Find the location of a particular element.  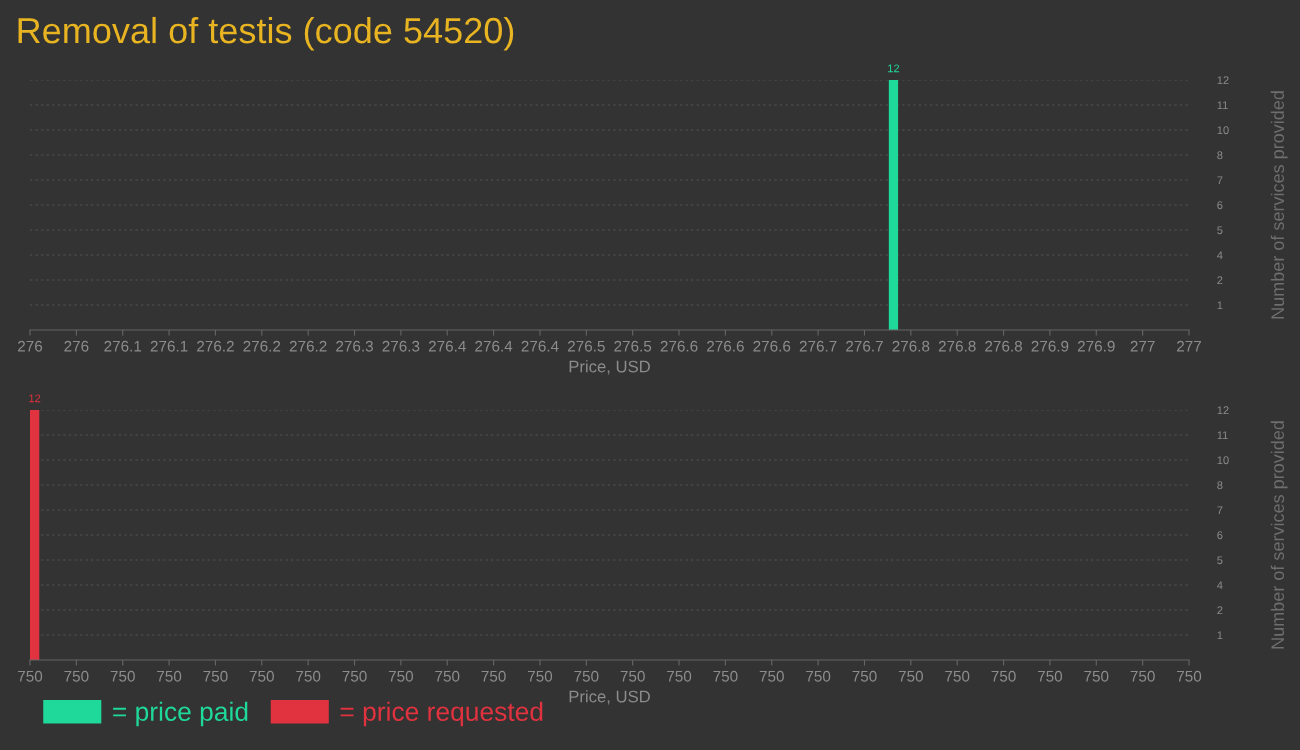

legend-label: = price requested is located at coordinates (441, 714).